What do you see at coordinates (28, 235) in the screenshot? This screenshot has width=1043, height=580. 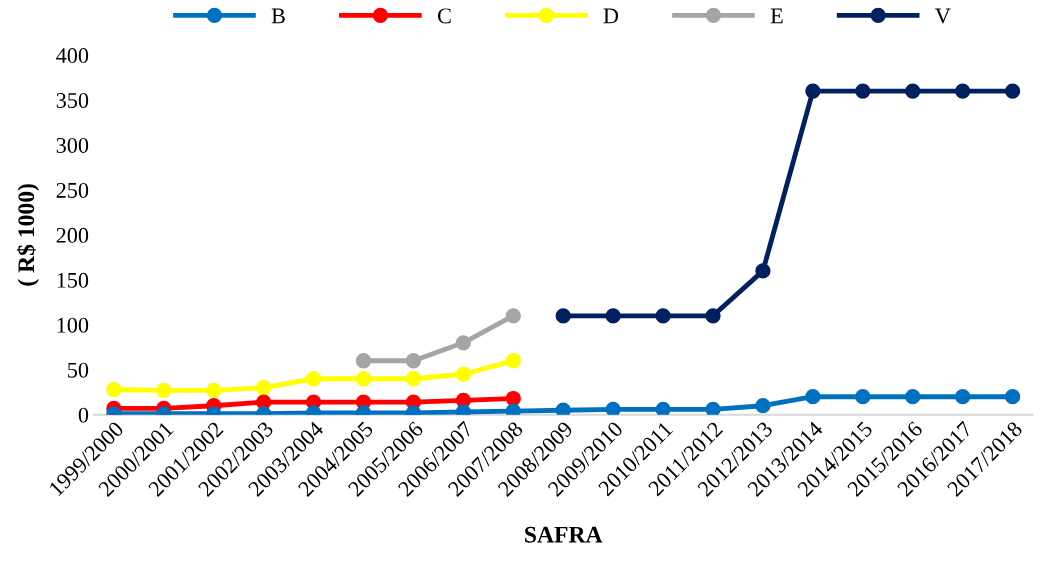 I see `y-axis-title: ( R$ 1000)` at bounding box center [28, 235].